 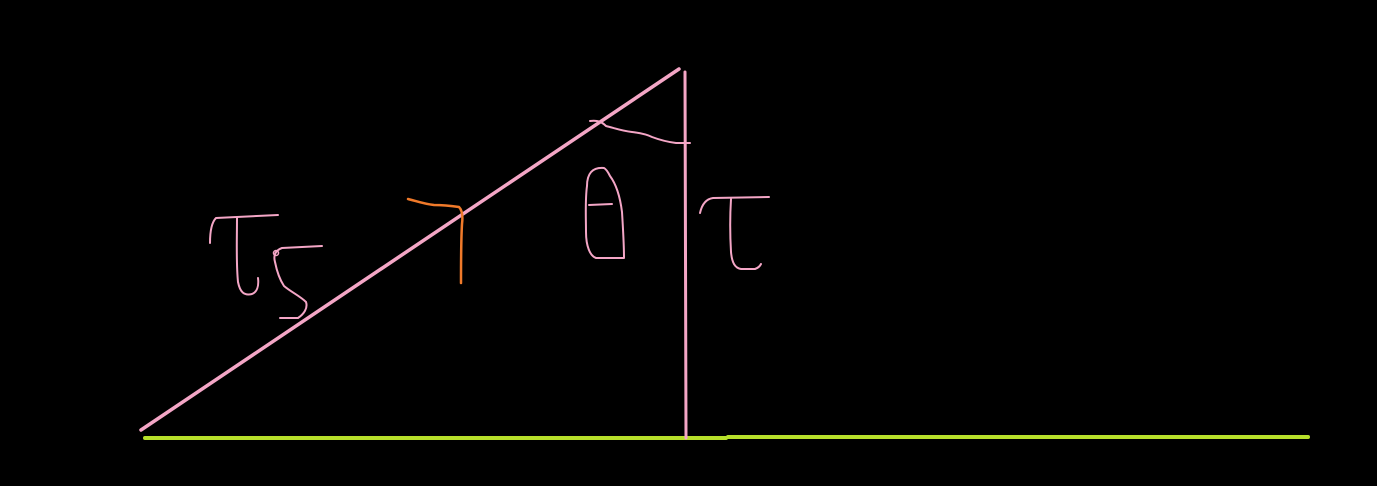 I want to click on vertical-line, so click(x=685, y=255).